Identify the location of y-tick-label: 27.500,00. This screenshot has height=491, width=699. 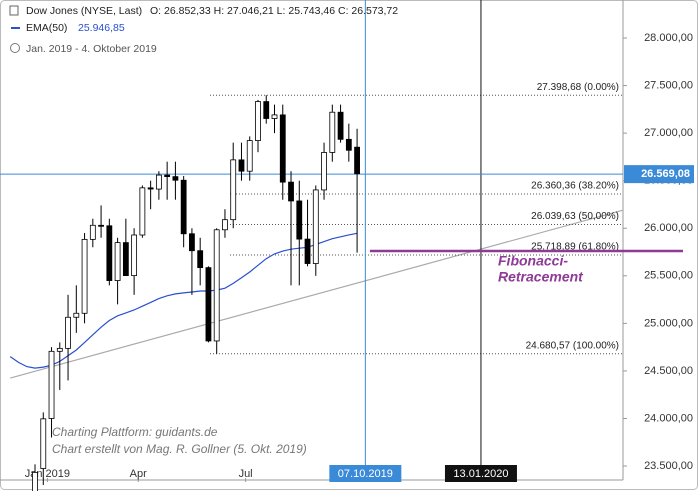
(668, 86).